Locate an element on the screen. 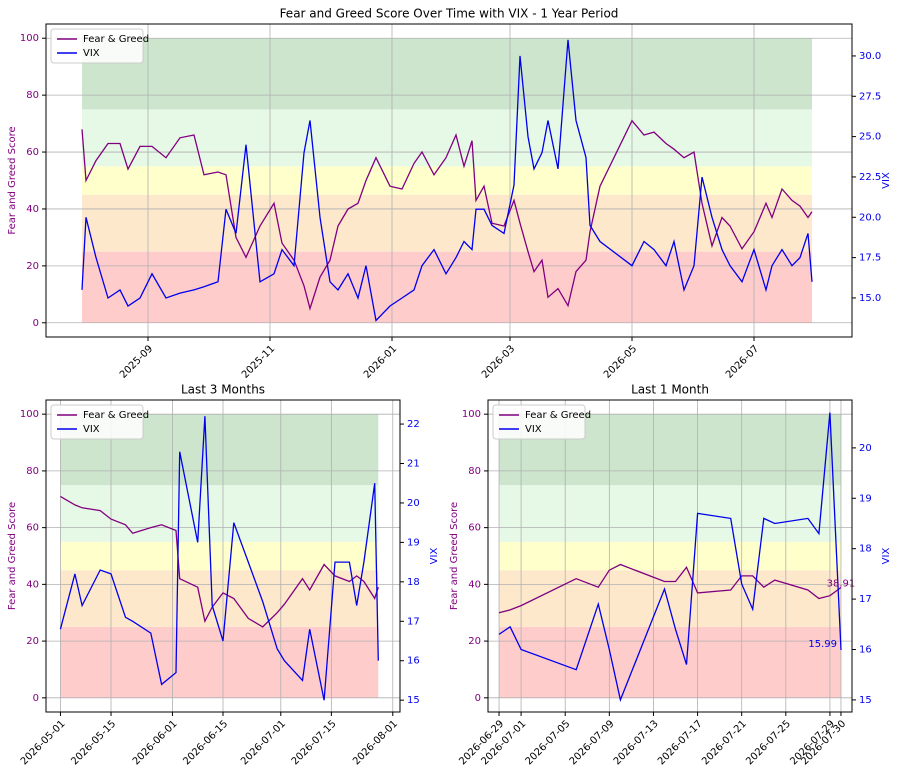  x-tick-label: 2026-07-15 is located at coordinates (314, 742).